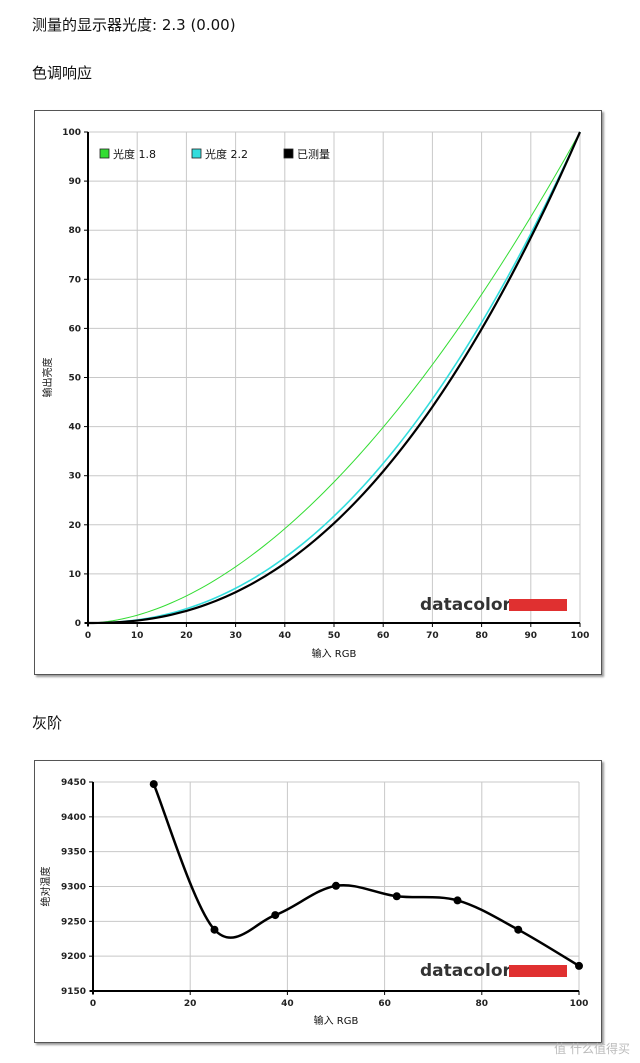  I want to click on y-tick-label: 20, so click(74, 526).